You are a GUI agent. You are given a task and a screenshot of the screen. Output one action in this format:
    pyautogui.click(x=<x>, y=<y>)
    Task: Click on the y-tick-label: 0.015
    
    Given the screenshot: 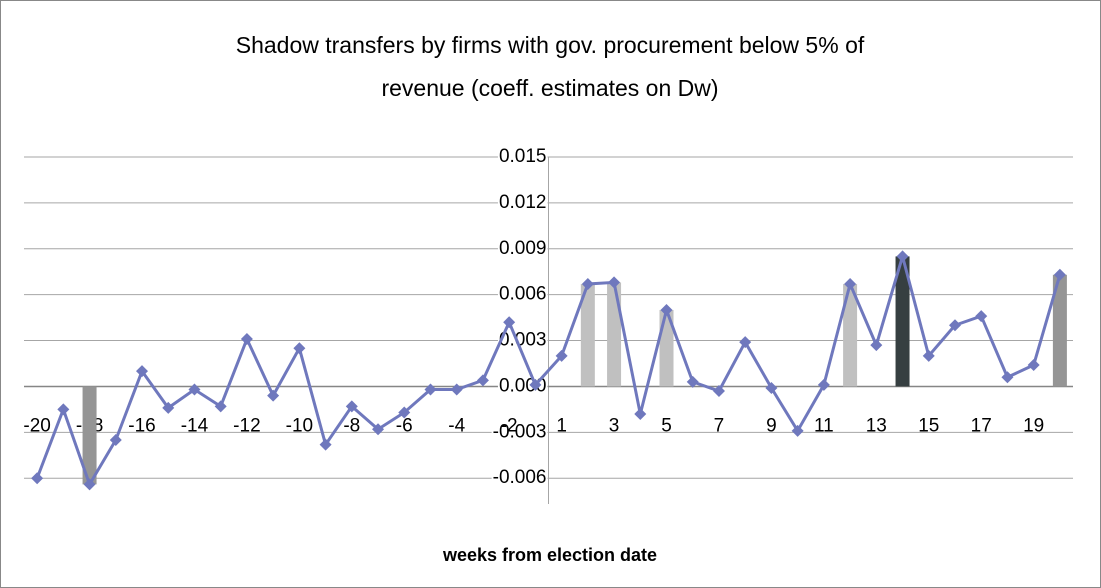 What is the action you would take?
    pyautogui.click(x=523, y=156)
    